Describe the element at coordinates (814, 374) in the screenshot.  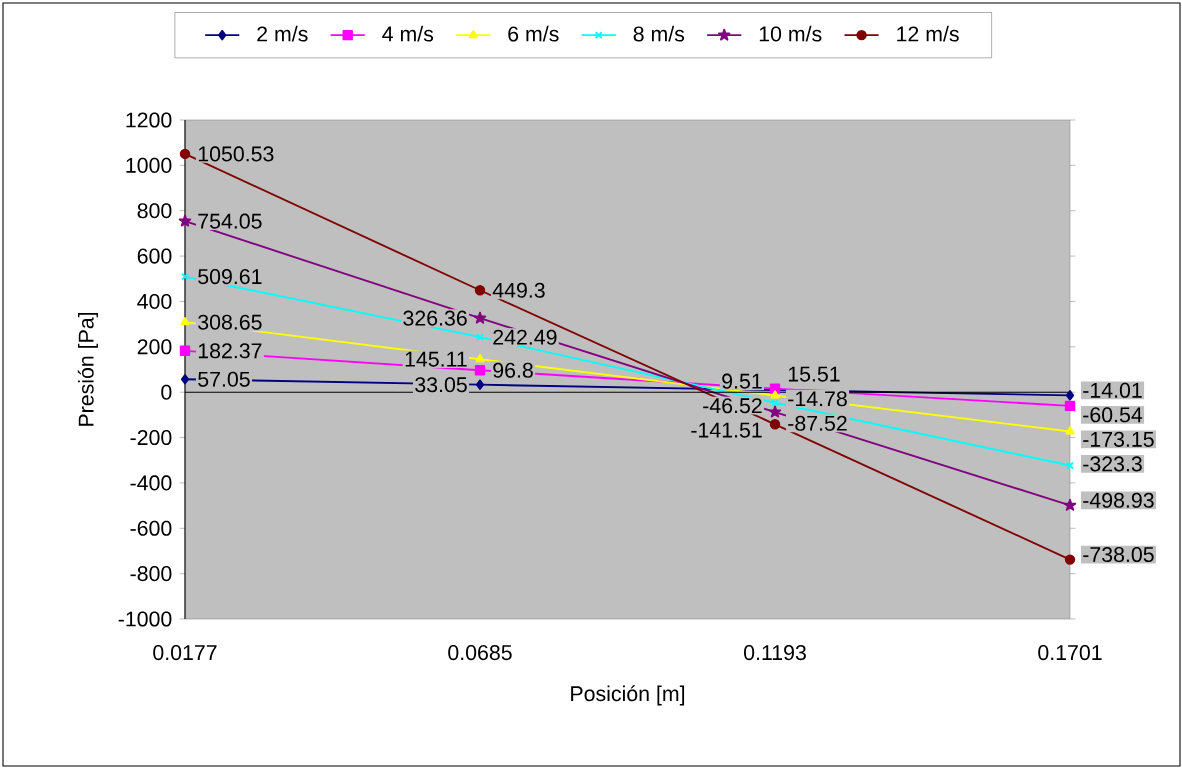
I see `data-label: 15.51` at that location.